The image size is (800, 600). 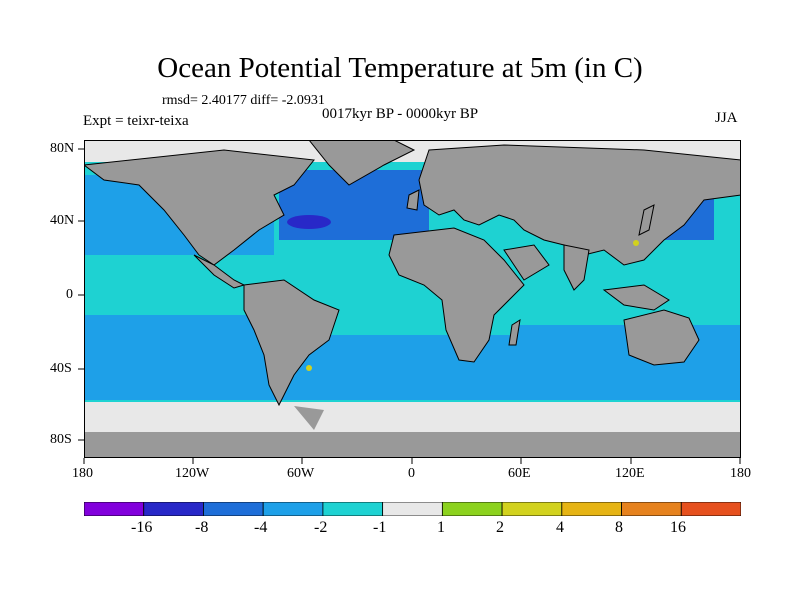 What do you see at coordinates (362, 163) in the screenshot?
I see `land-greenland` at bounding box center [362, 163].